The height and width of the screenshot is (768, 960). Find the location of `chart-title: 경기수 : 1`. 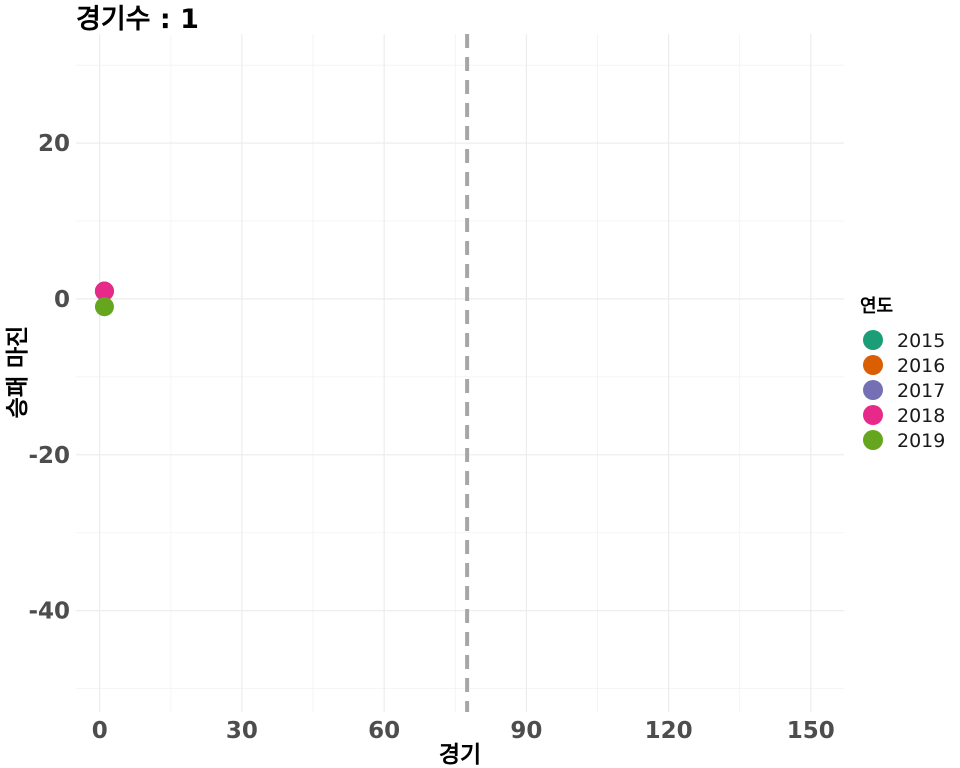

chart-title: 경기수 : 1 is located at coordinates (137, 19).